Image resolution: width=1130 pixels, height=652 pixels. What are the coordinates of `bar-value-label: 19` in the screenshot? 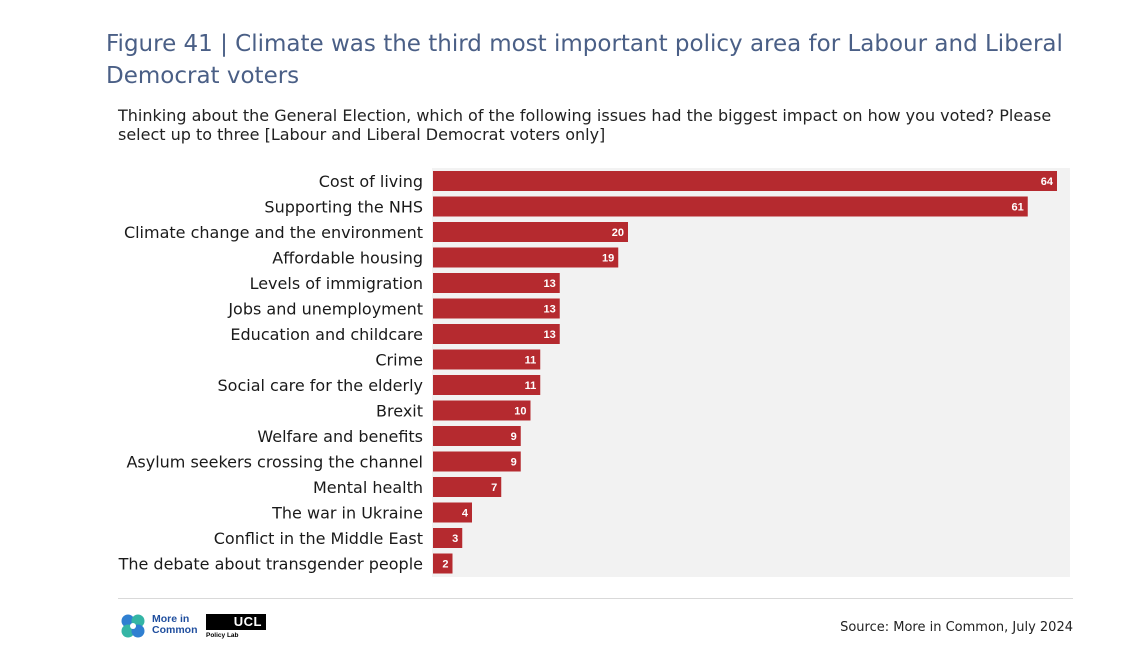 It's located at (608, 259).